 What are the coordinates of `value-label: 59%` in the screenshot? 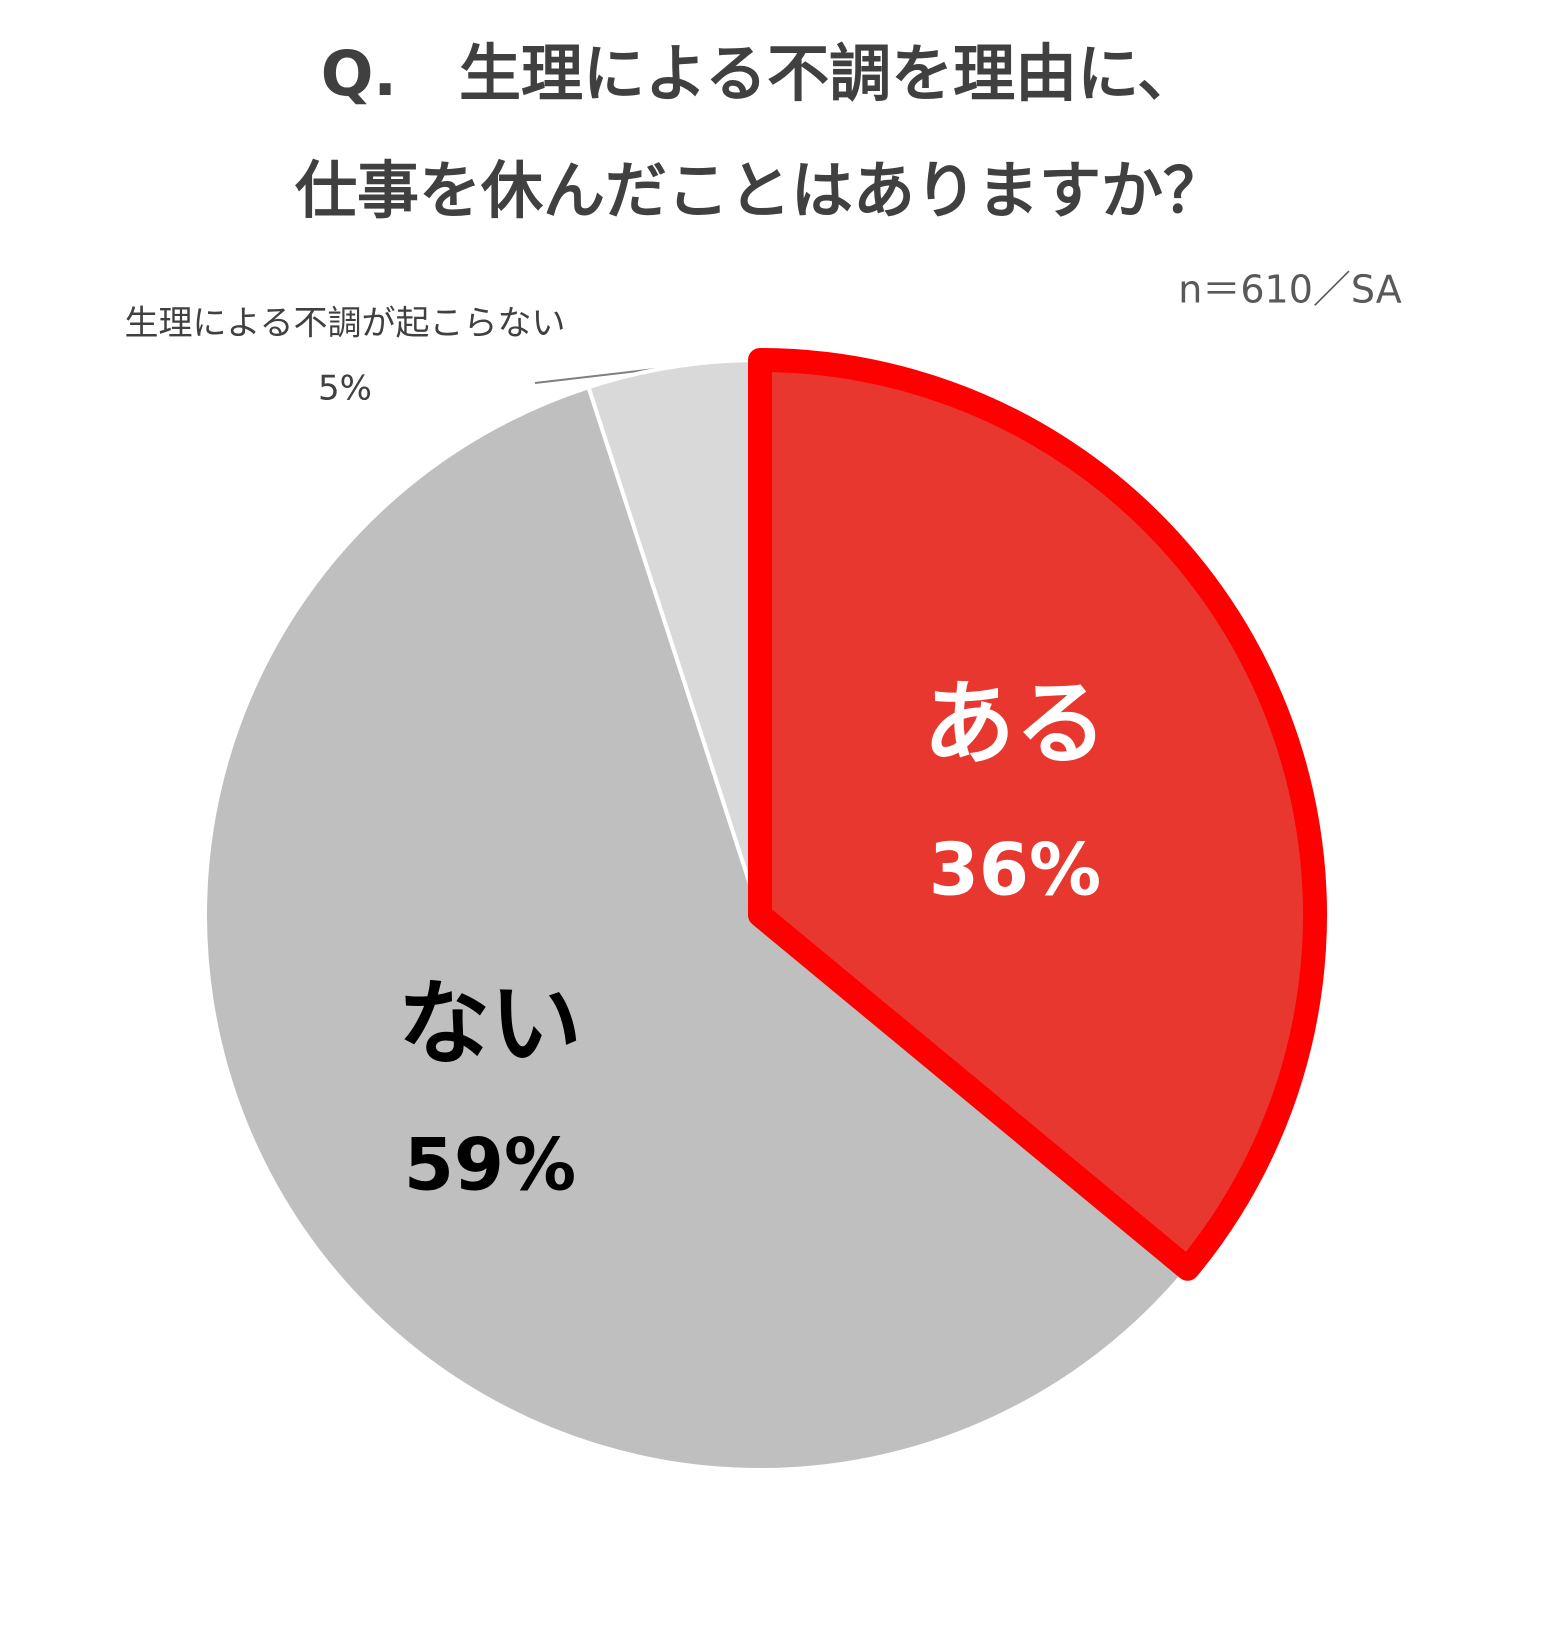 It's located at (490, 1165).